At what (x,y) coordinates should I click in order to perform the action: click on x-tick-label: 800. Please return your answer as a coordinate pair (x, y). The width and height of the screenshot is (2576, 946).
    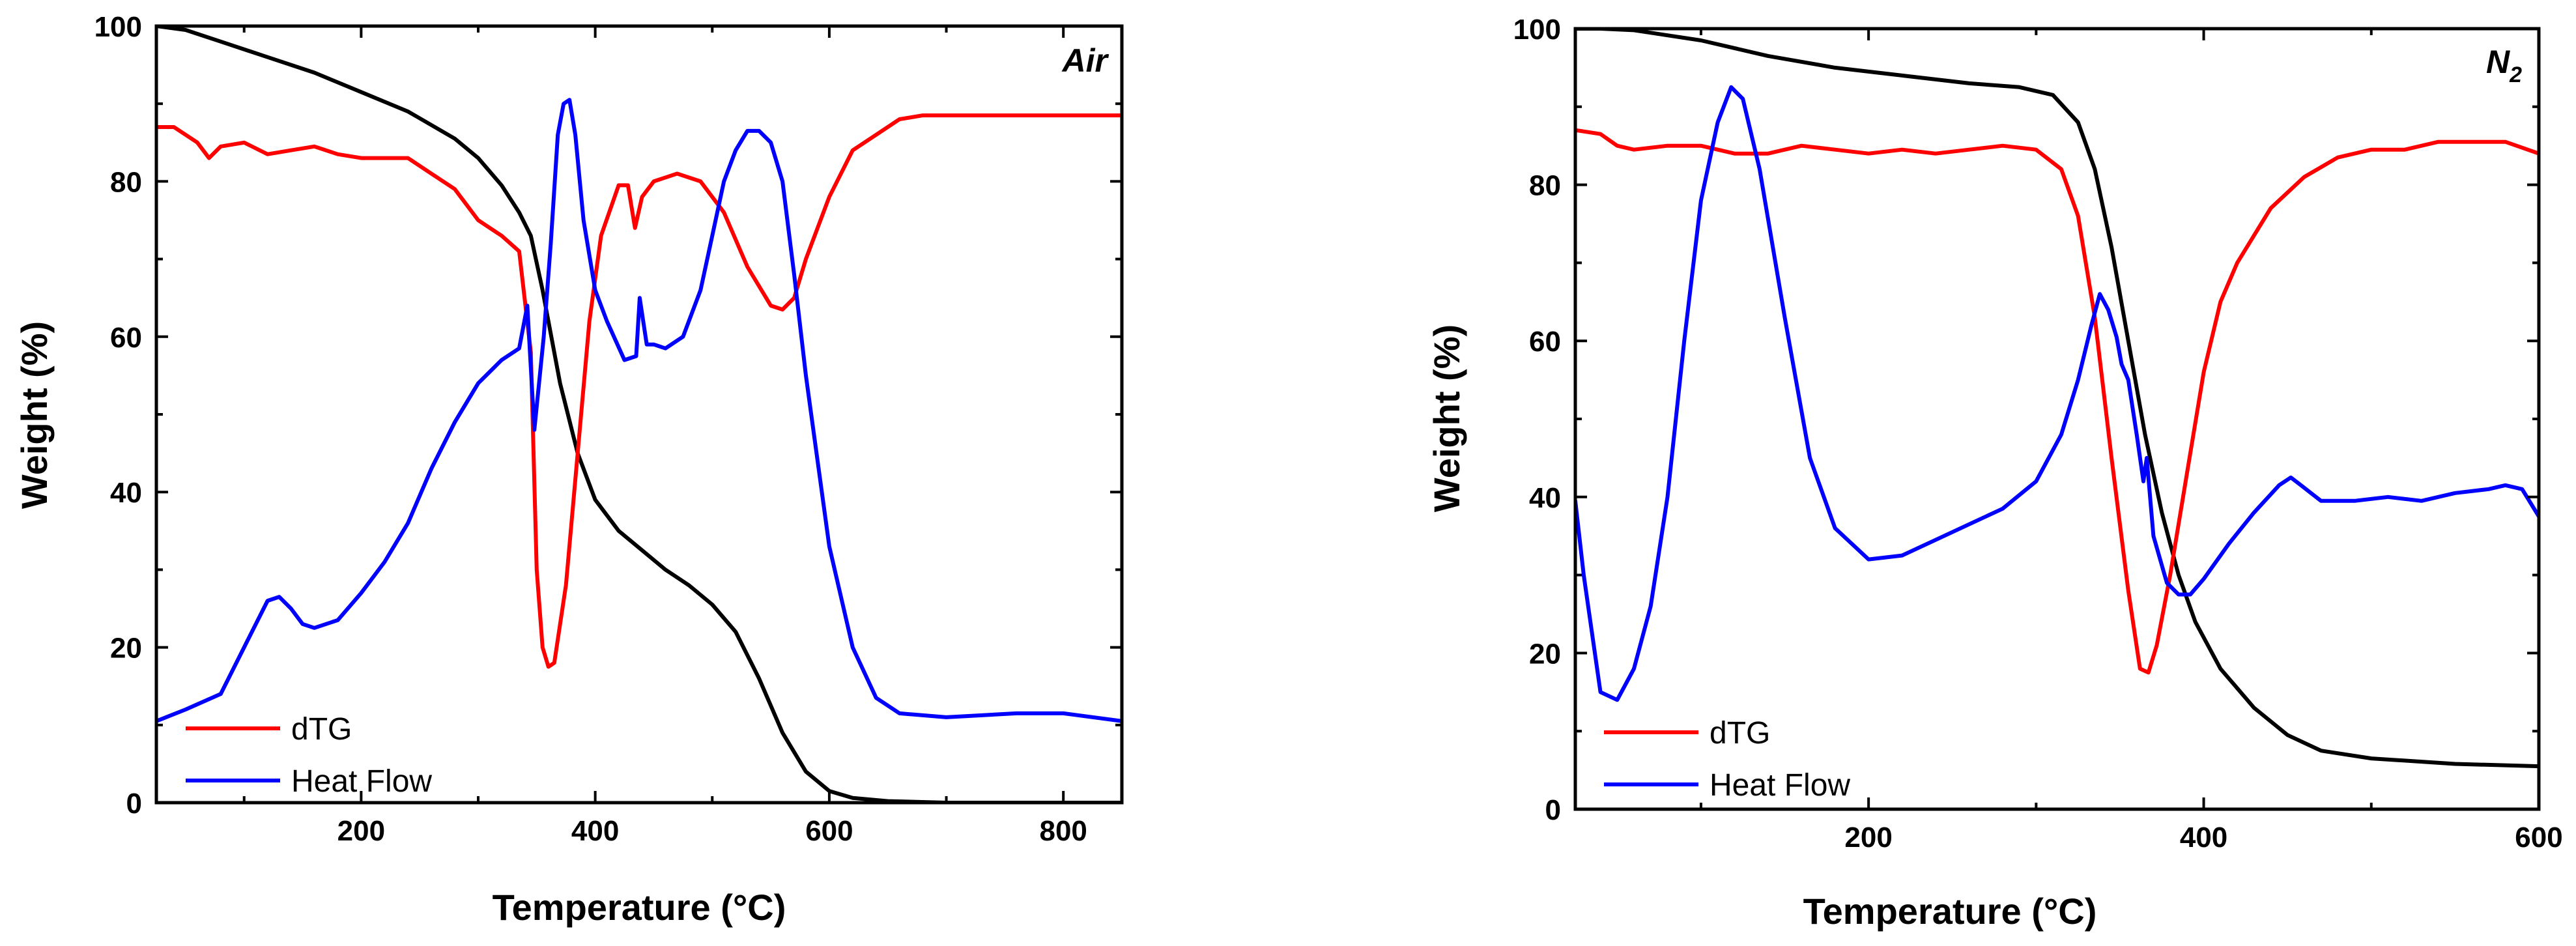
    Looking at the image, I should click on (1063, 831).